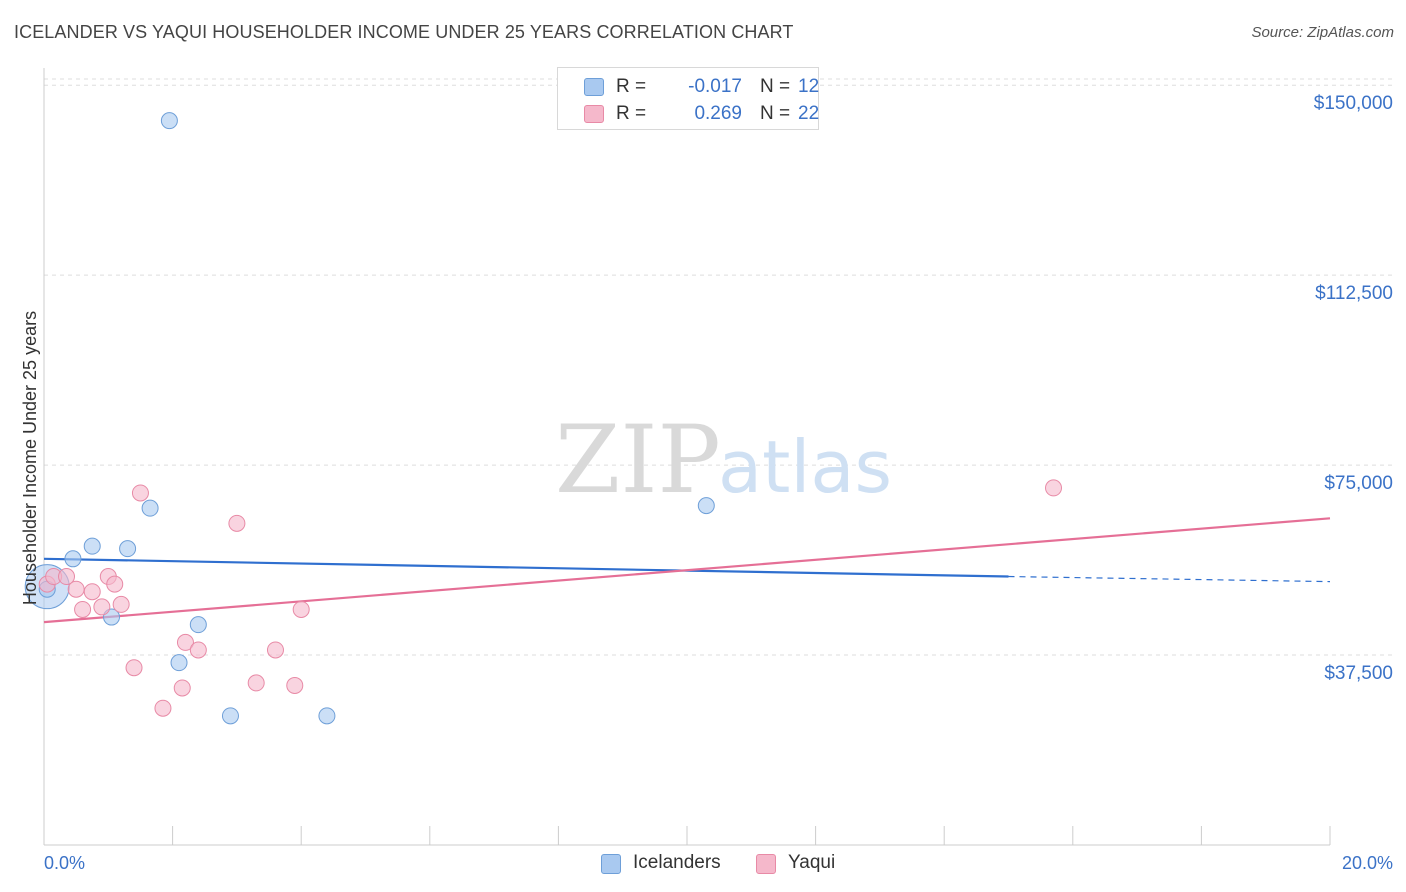  Describe the element at coordinates (812, 862) in the screenshot. I see `legend-label-yaqui: Yaqui` at that location.